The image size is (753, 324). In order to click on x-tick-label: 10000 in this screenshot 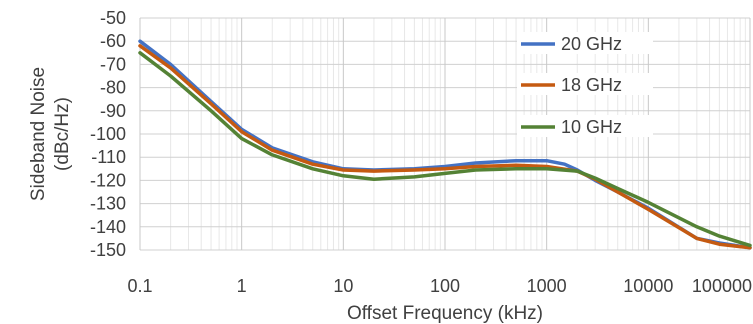, I will do `click(648, 286)`.